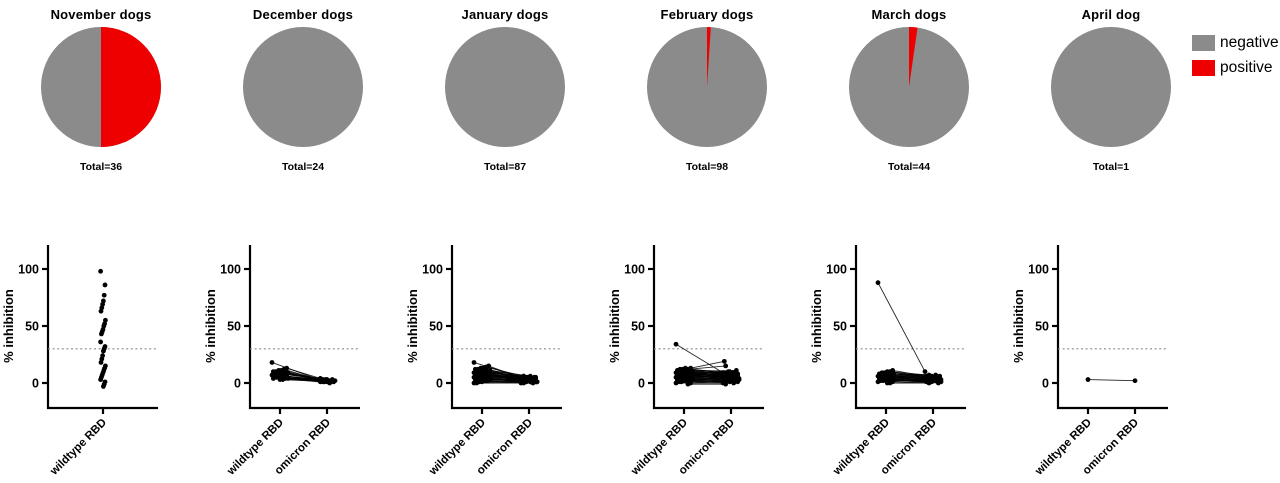 Image resolution: width=1280 pixels, height=483 pixels. What do you see at coordinates (1203, 43) in the screenshot?
I see `negative-swatch` at bounding box center [1203, 43].